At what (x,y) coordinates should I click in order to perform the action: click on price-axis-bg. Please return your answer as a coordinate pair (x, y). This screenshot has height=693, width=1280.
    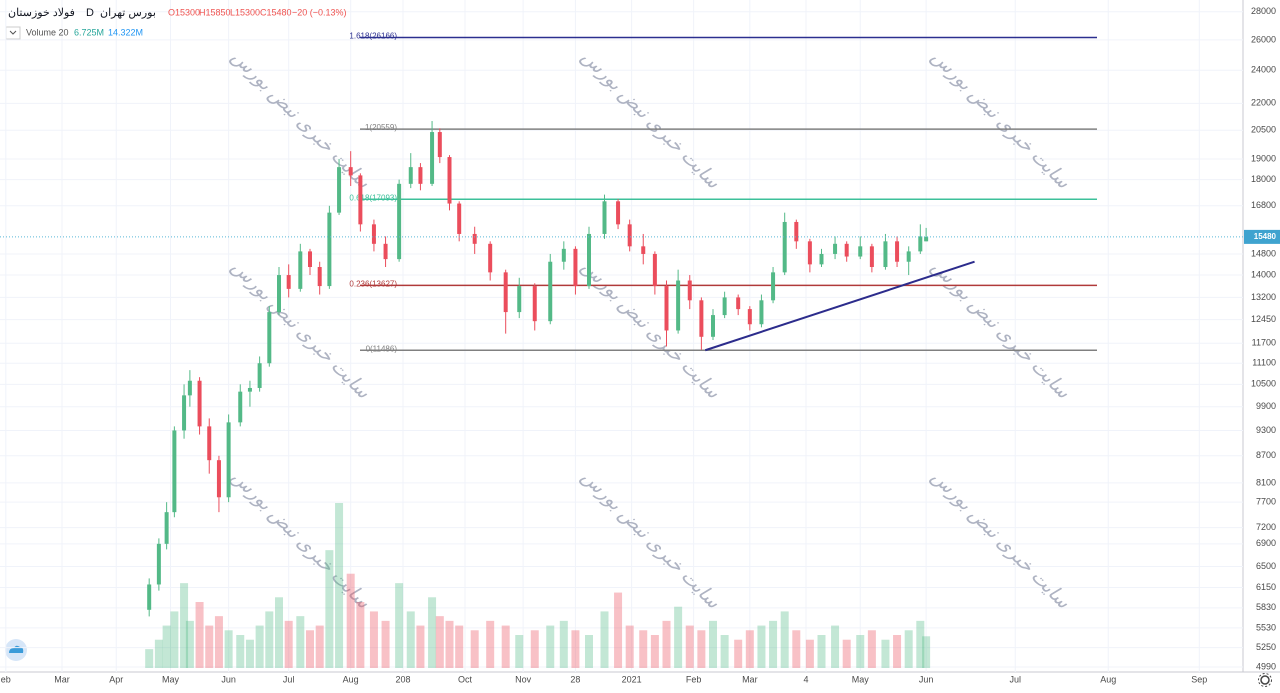
    Looking at the image, I should click on (1261, 344).